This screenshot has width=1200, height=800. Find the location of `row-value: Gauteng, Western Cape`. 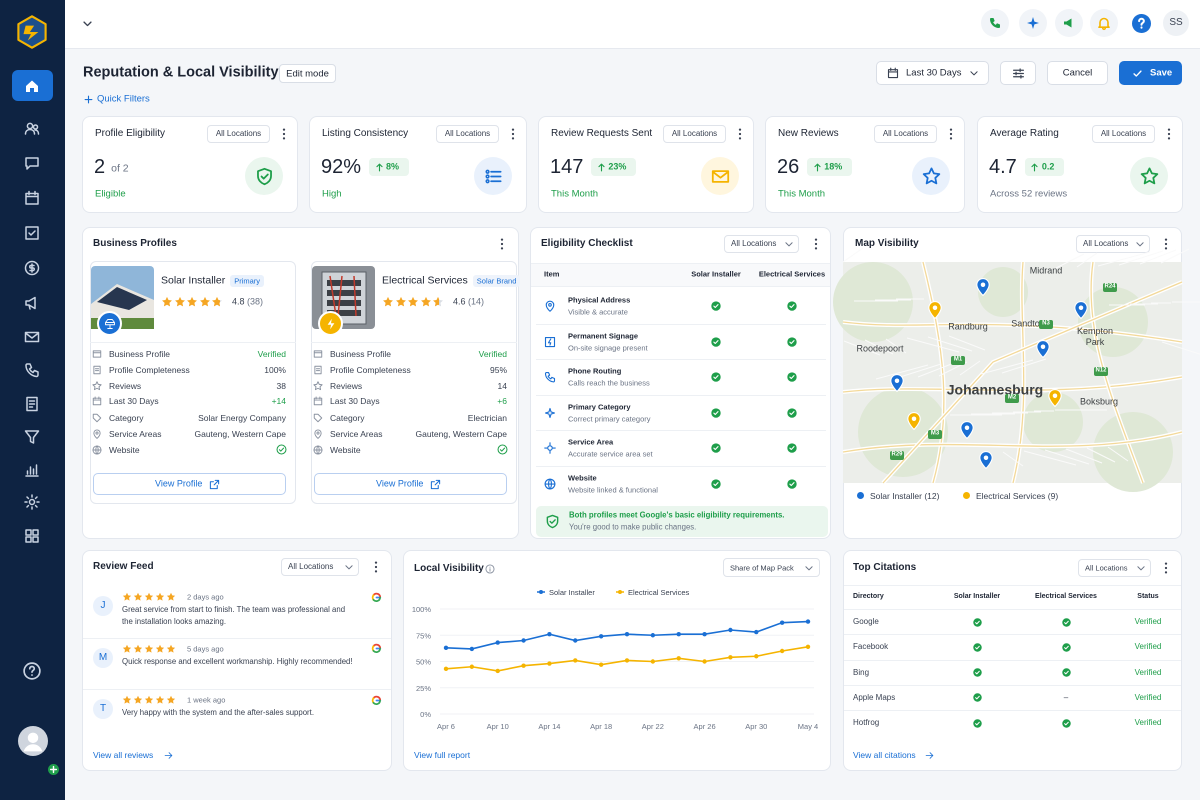

row-value: Gauteng, Western Cape is located at coordinates (240, 433).